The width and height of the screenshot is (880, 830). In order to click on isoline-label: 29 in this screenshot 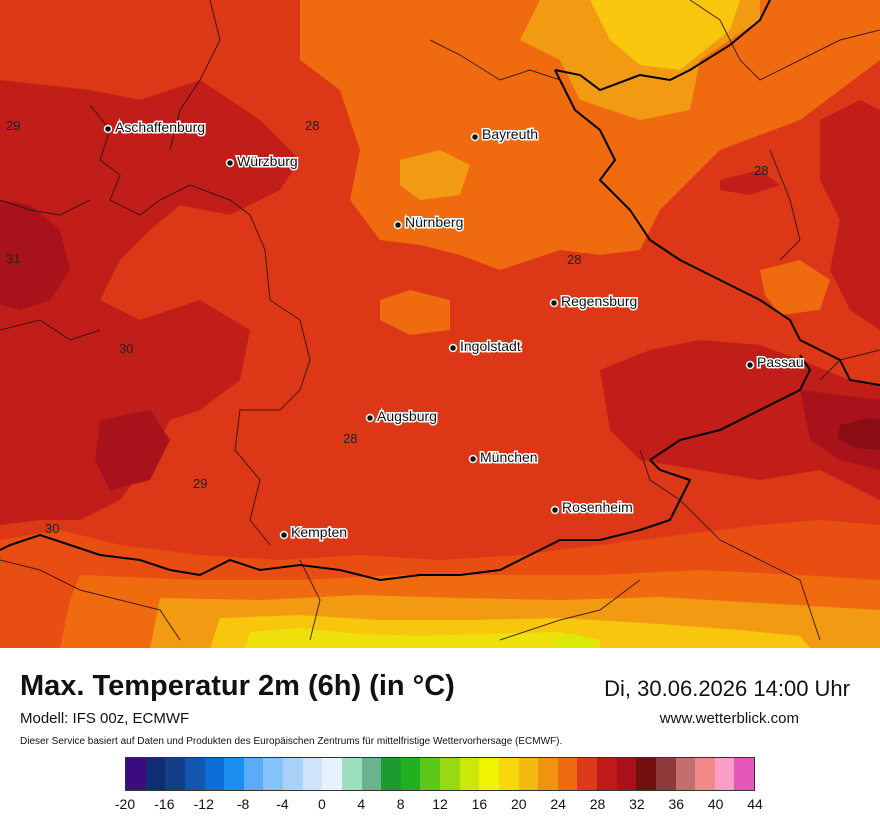, I will do `click(13, 125)`.